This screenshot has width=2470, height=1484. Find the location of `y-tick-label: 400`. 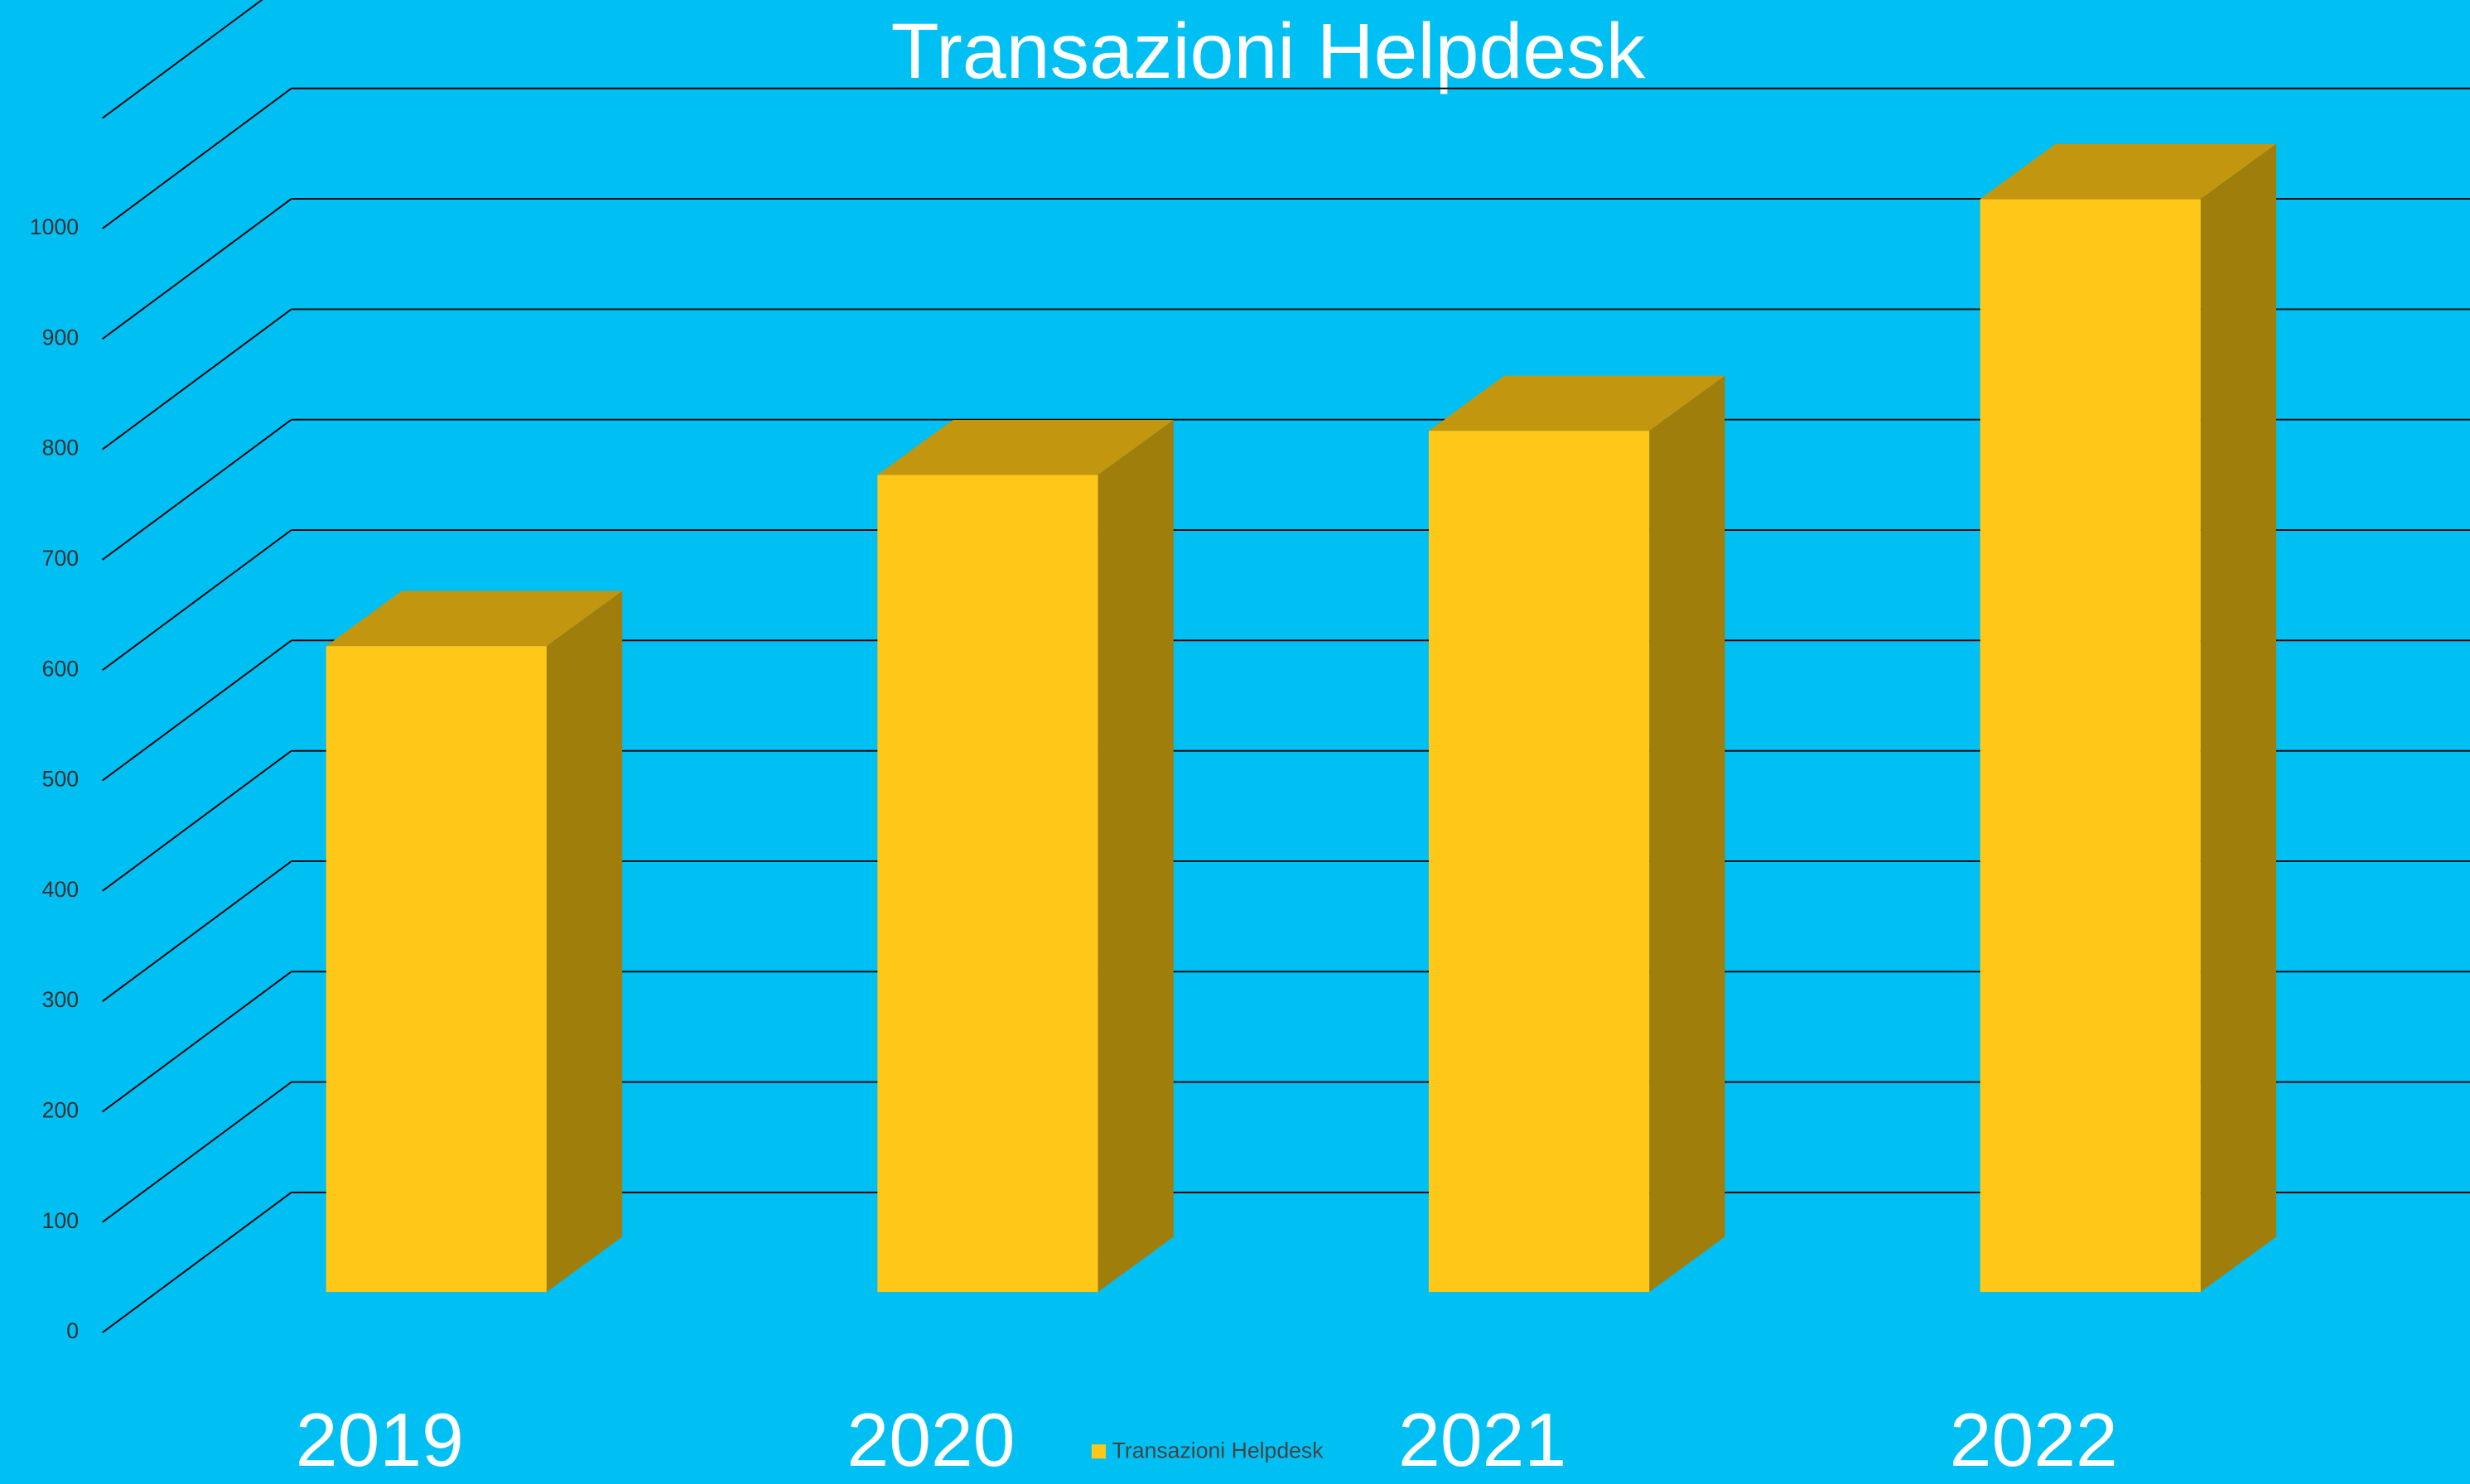

y-tick-label: 400 is located at coordinates (60, 889).